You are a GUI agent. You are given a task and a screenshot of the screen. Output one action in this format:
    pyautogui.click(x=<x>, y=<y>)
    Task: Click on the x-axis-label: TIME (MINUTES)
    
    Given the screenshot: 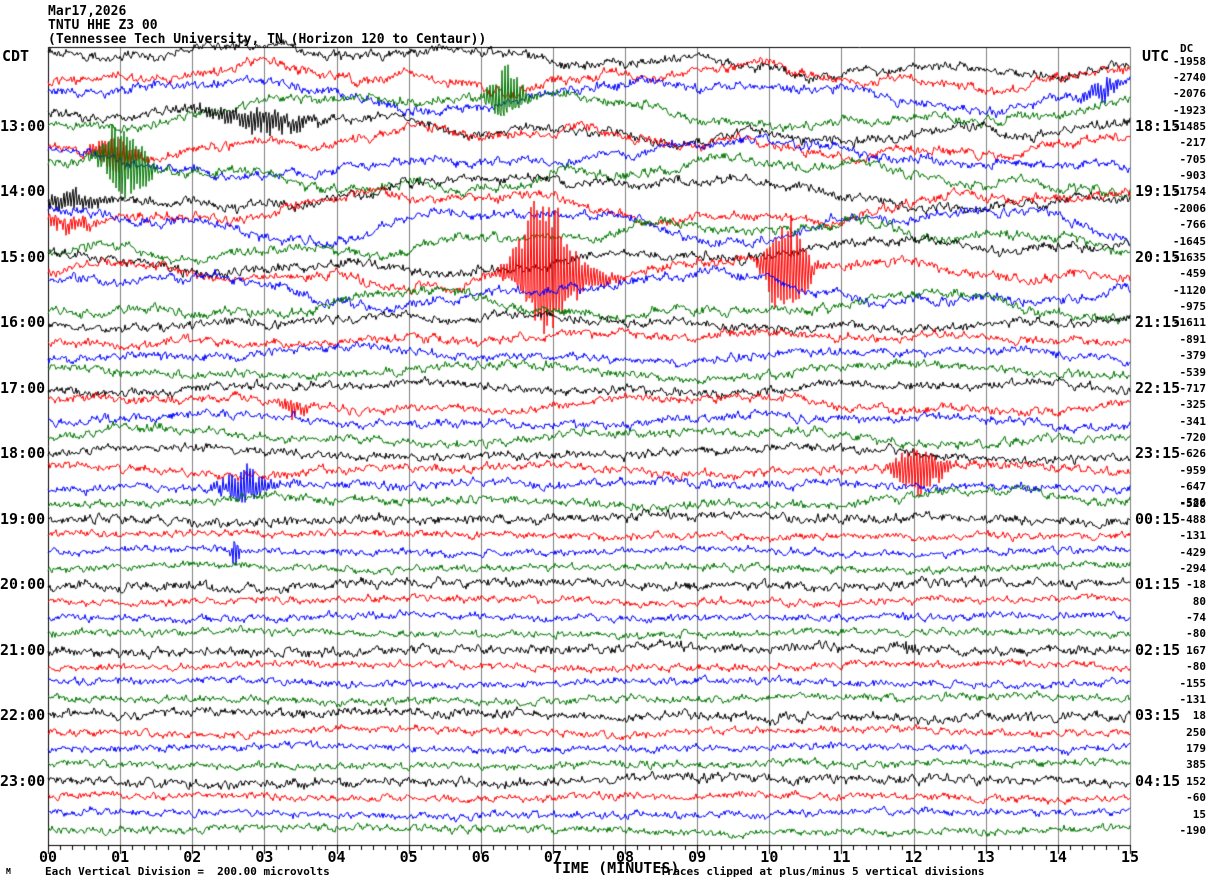 What is the action you would take?
    pyautogui.click(x=616, y=868)
    